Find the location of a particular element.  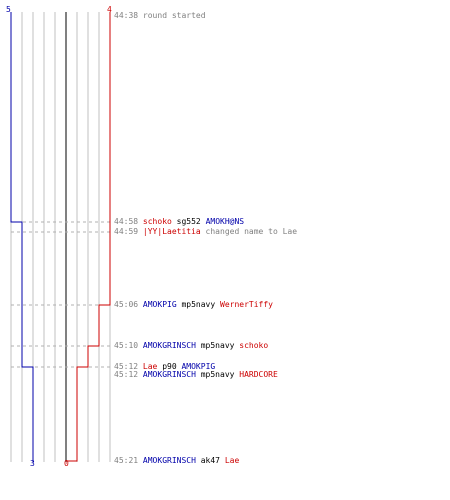

event-row: 45:06 AMOKPIG mp5navy WernerTiffy is located at coordinates (193, 305).